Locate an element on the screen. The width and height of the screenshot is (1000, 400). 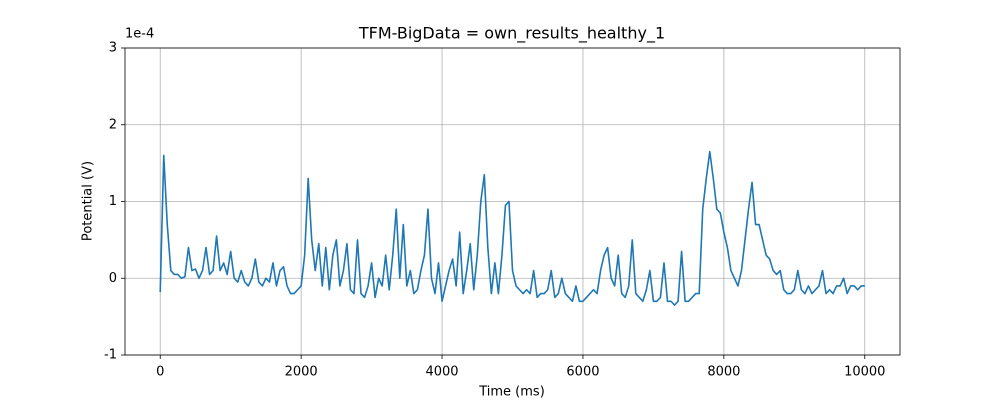
y-tick-label: 1 is located at coordinates (113, 201).